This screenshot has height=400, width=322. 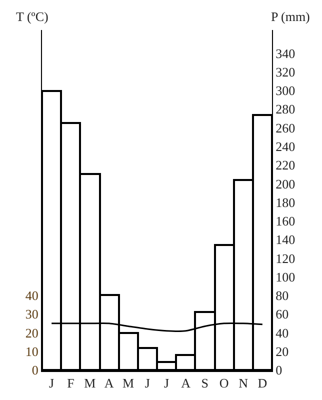 I want to click on y2-tick-label: 40, so click(x=282, y=332).